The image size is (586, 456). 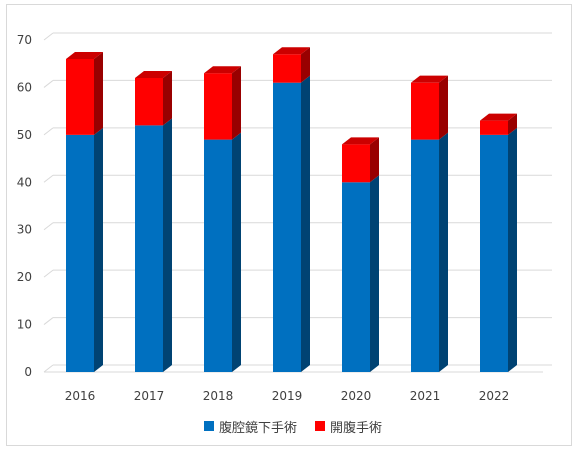 I want to click on legend-item-open: 開腹手術, so click(x=348, y=426).